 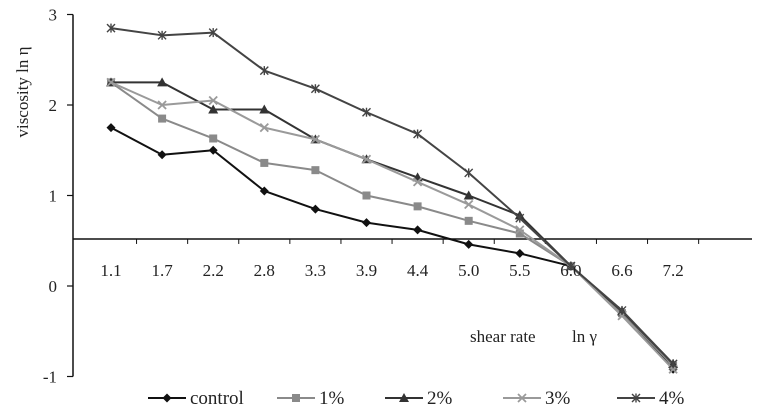 What do you see at coordinates (53, 105) in the screenshot?
I see `y-tick-label: 2` at bounding box center [53, 105].